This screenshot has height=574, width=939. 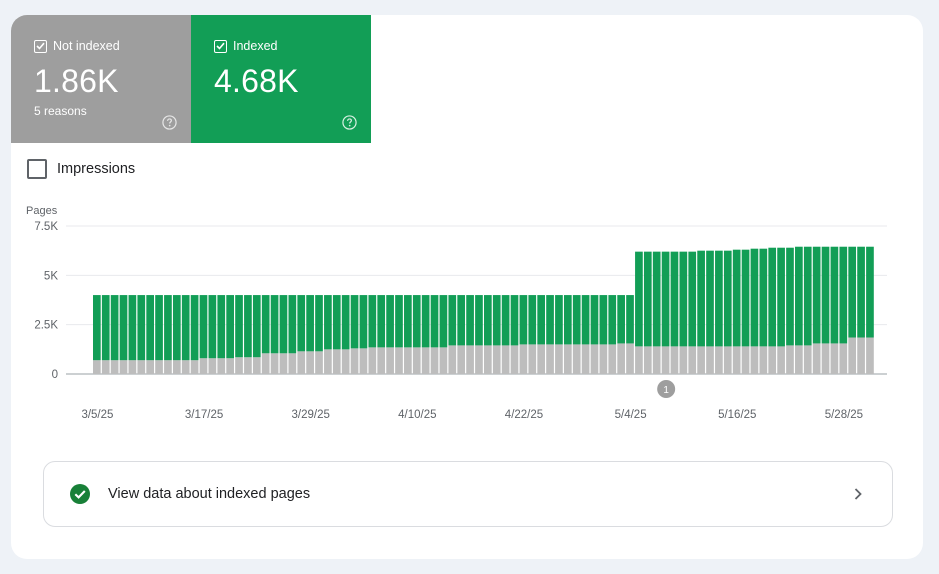 I want to click on y-tick-label: 5K, so click(x=51, y=276).